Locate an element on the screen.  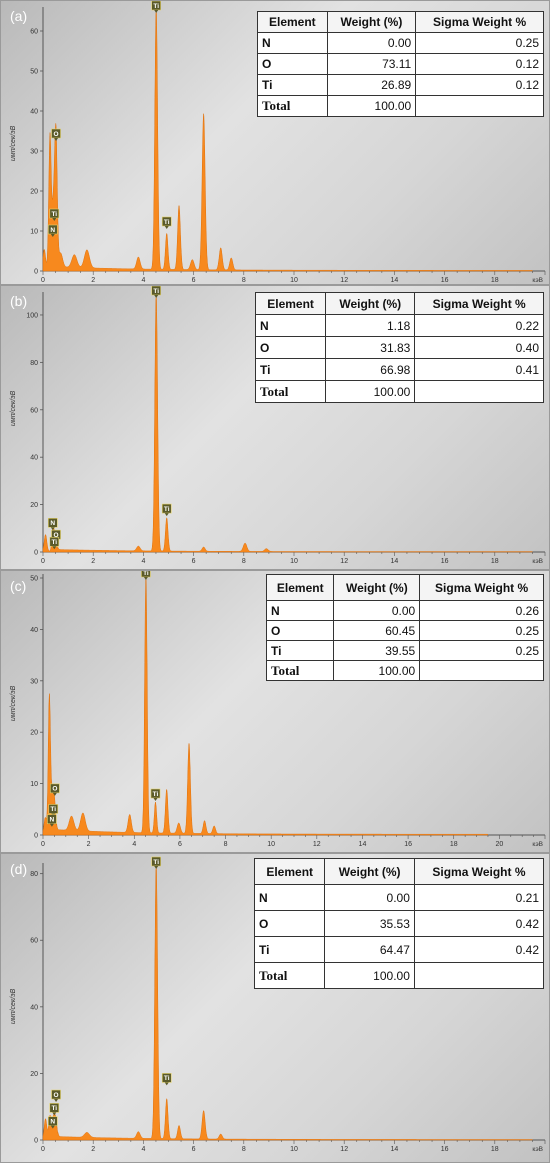
cell-sigma: 0.21 is located at coordinates (479, 897).